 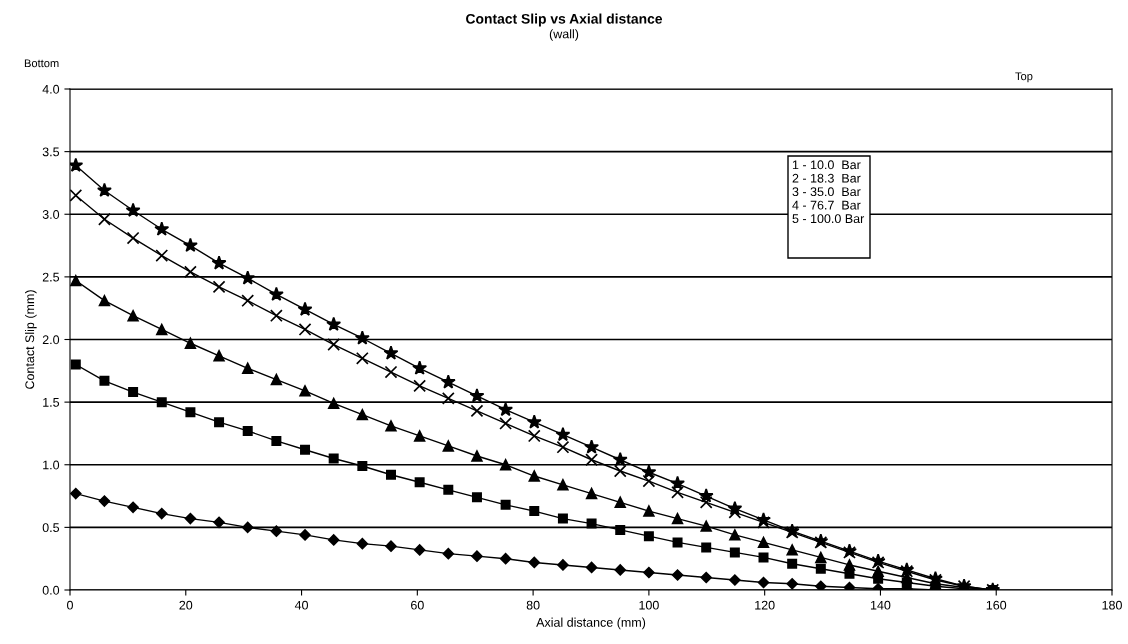 What do you see at coordinates (828, 192) in the screenshot?
I see `annotation: 1 - 10.0 Bar 2 - 18.3 Bar 3 - 35.0 Bar 4 - 76.7 Bar 5 - 100.0 Bar` at bounding box center [828, 192].